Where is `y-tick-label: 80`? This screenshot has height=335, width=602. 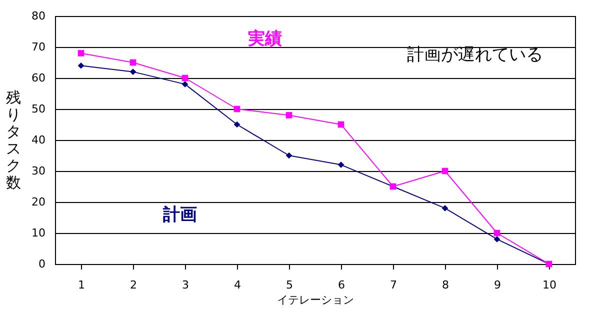 y-tick-label: 80 is located at coordinates (39, 16).